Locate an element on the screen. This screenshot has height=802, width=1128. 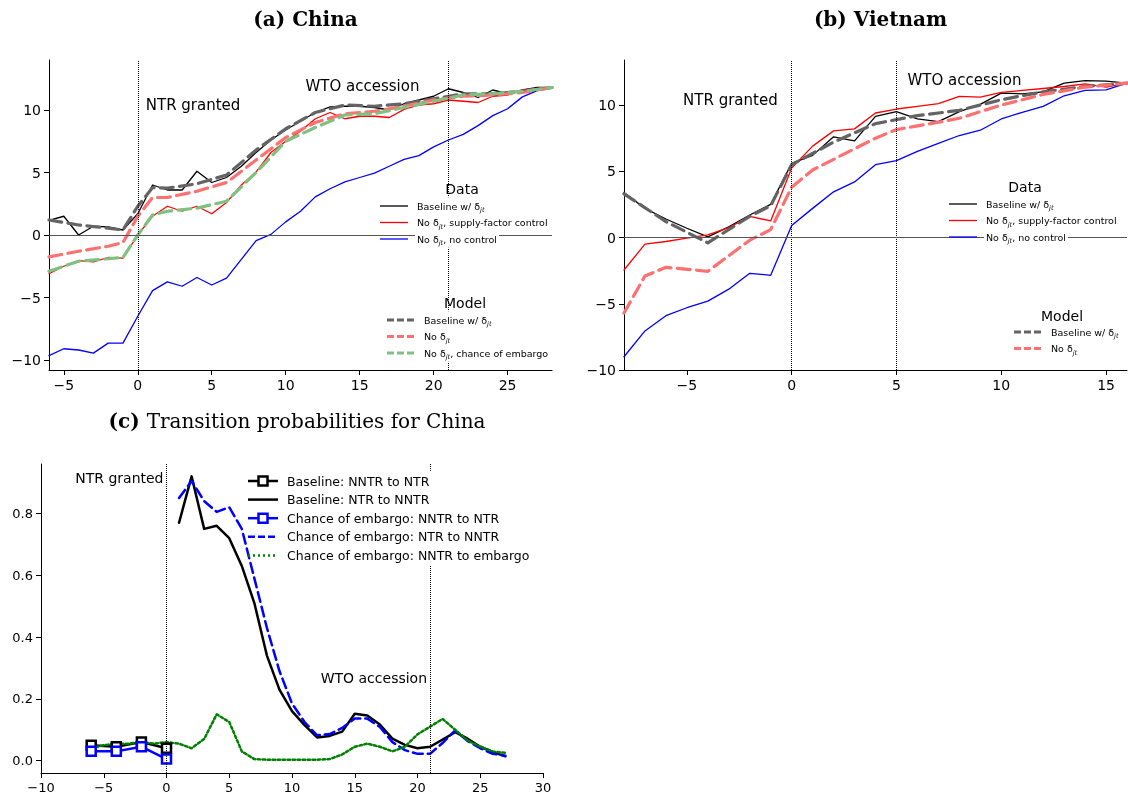
y-tick-label: 0.8 is located at coordinates (22, 513).